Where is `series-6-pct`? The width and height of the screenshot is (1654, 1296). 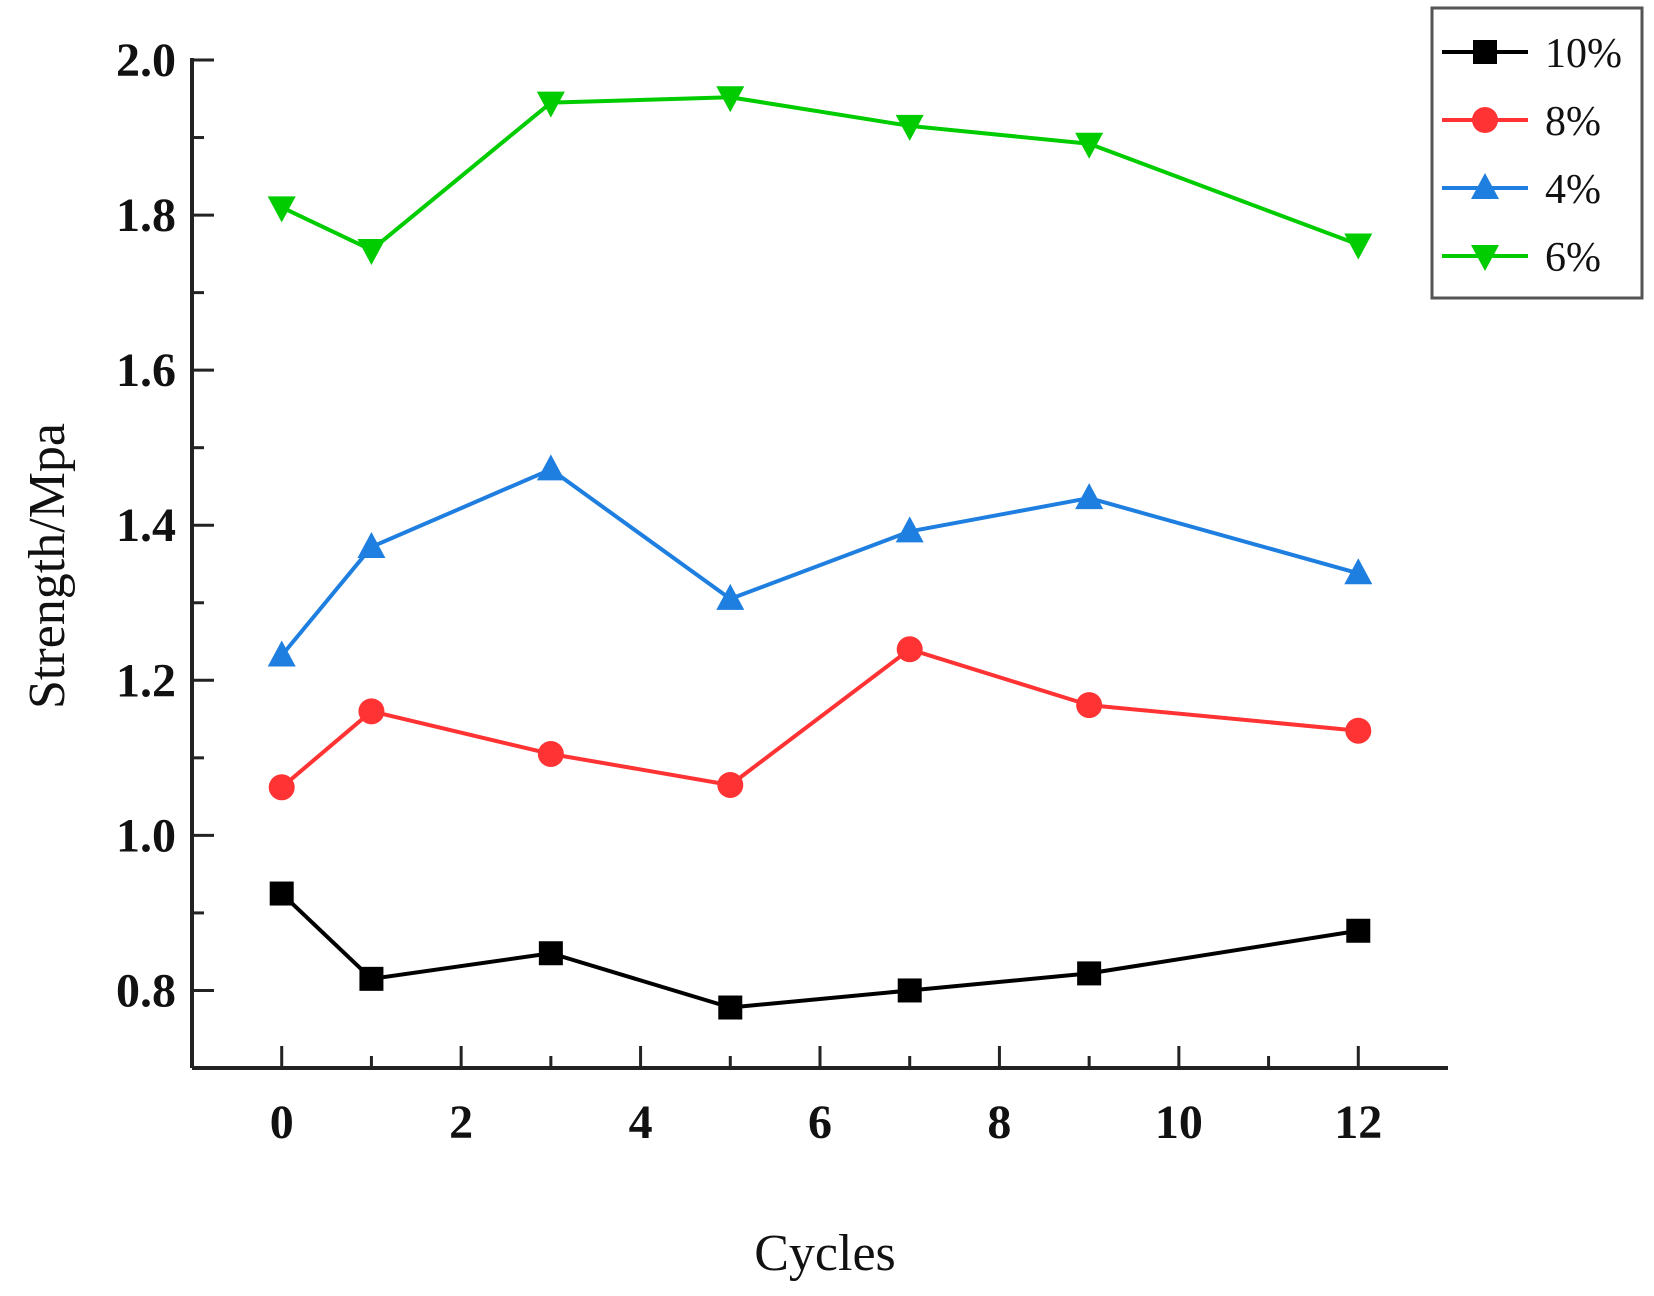
series-6-pct is located at coordinates (820, 175).